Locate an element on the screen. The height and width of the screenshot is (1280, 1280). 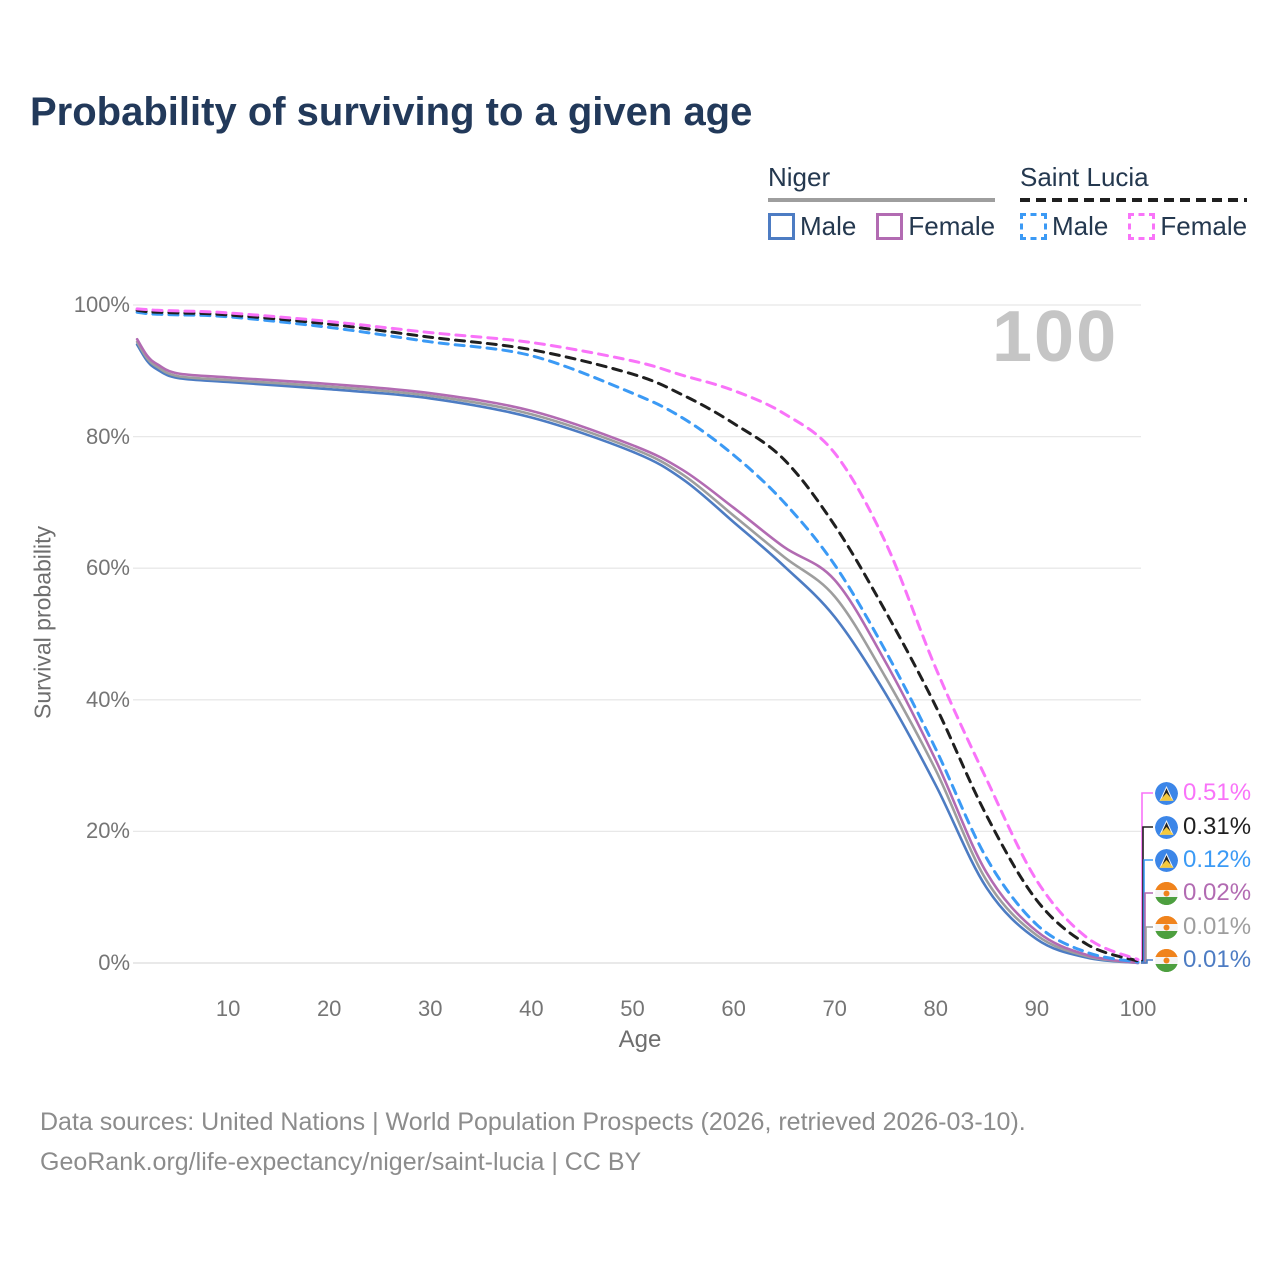
x-tick-20: 20 is located at coordinates (329, 1008).